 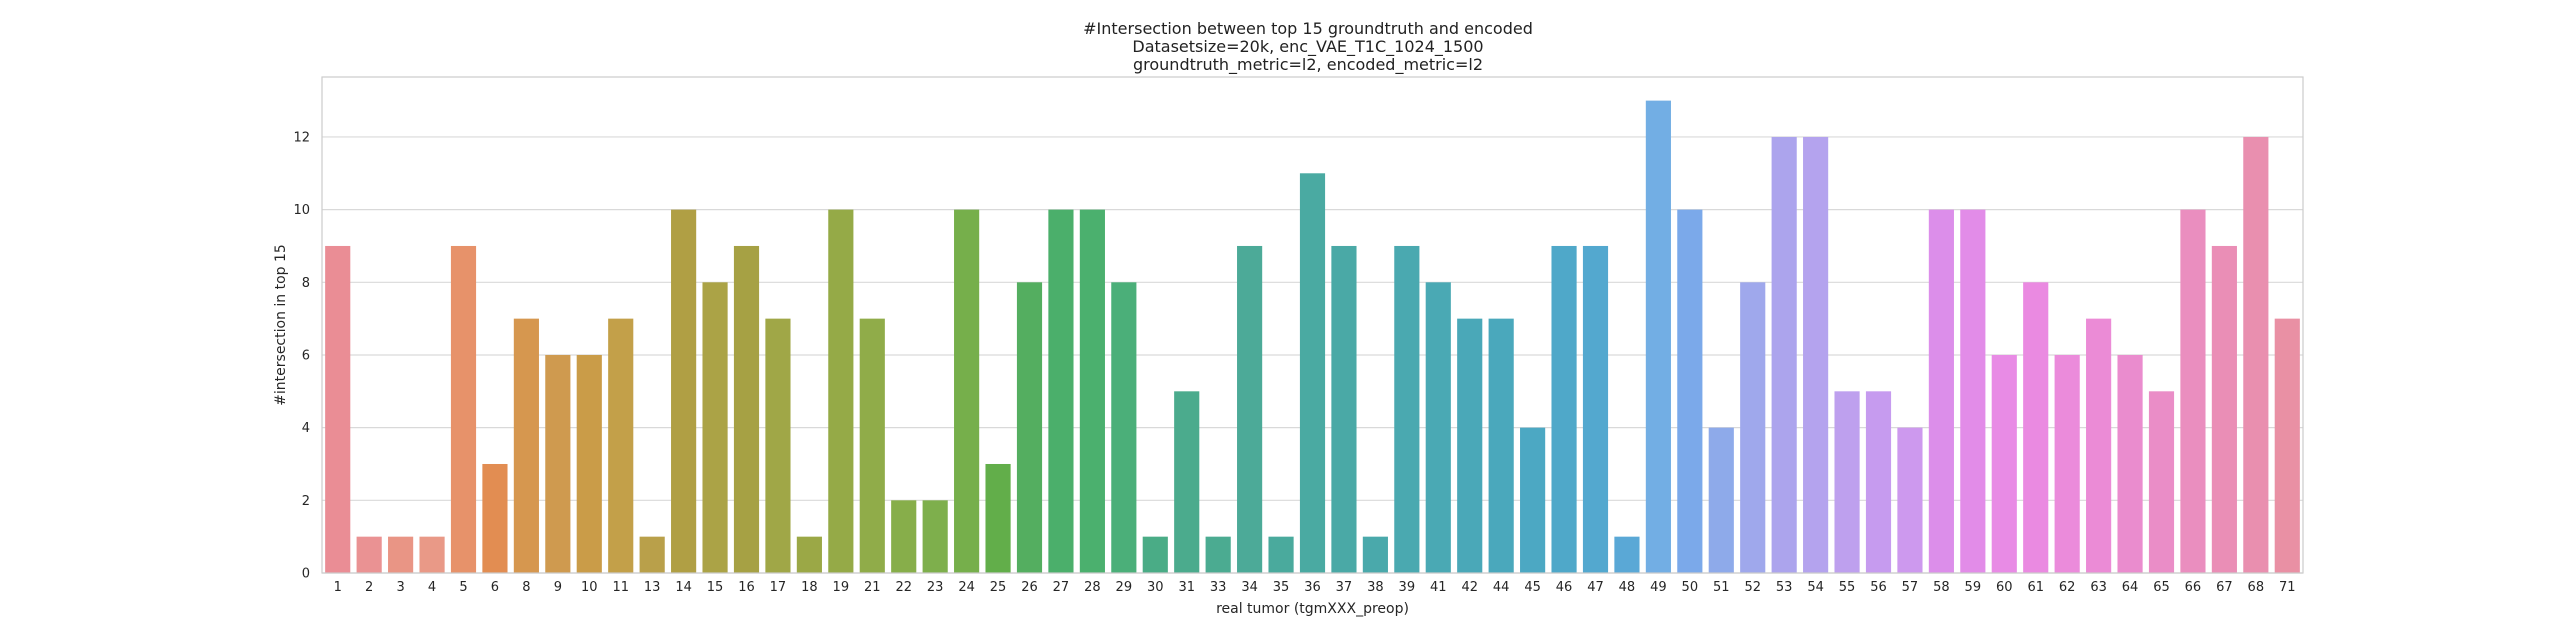 I want to click on x-tick-label: 48, so click(x=1627, y=587).